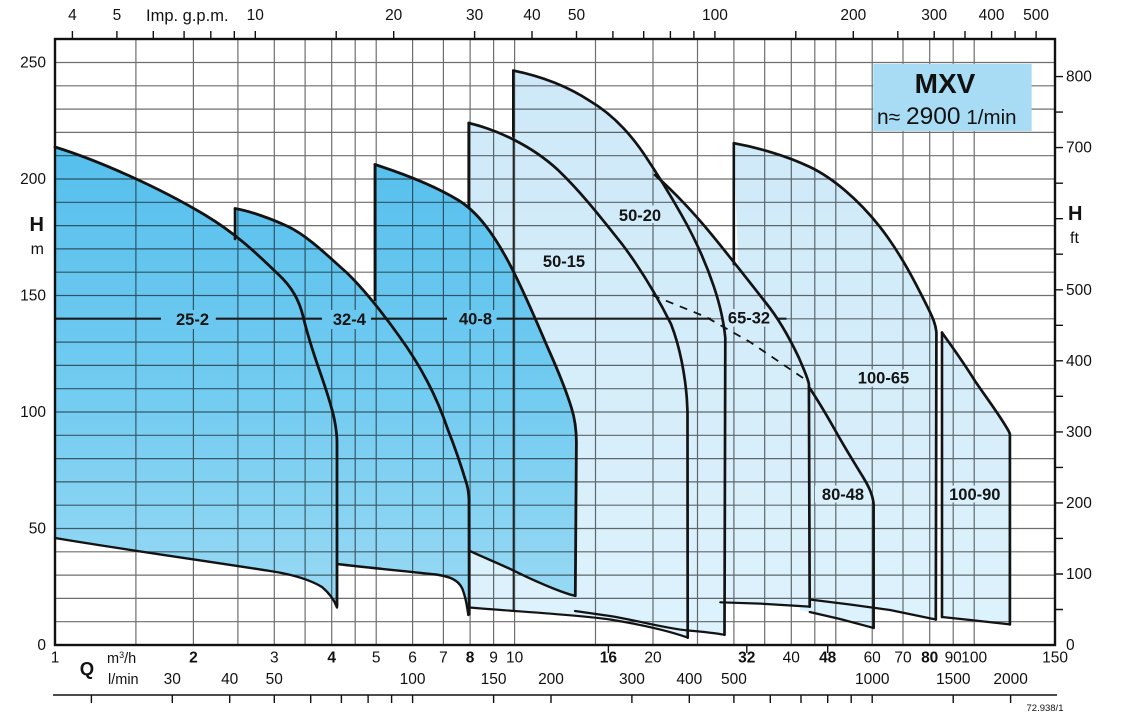 The image size is (1124, 723). Describe the element at coordinates (872, 679) in the screenshot. I see `svg-text: 1000` at that location.